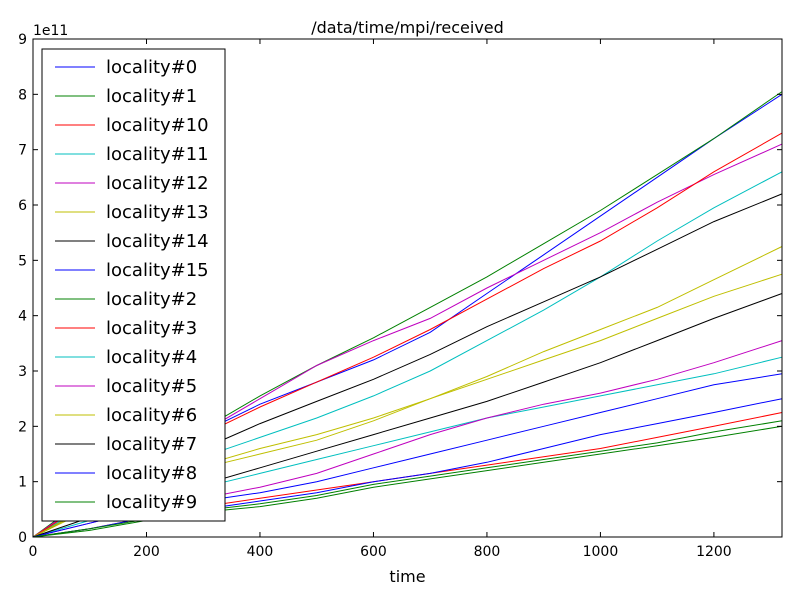  What do you see at coordinates (22, 538) in the screenshot?
I see `y-tick-label: 0` at bounding box center [22, 538].